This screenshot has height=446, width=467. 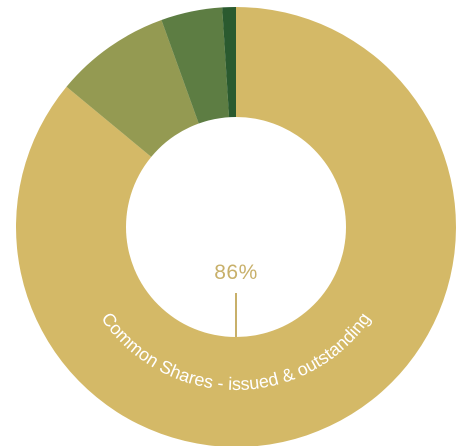 What do you see at coordinates (236, 272) in the screenshot?
I see `main-value-label: 86%` at bounding box center [236, 272].